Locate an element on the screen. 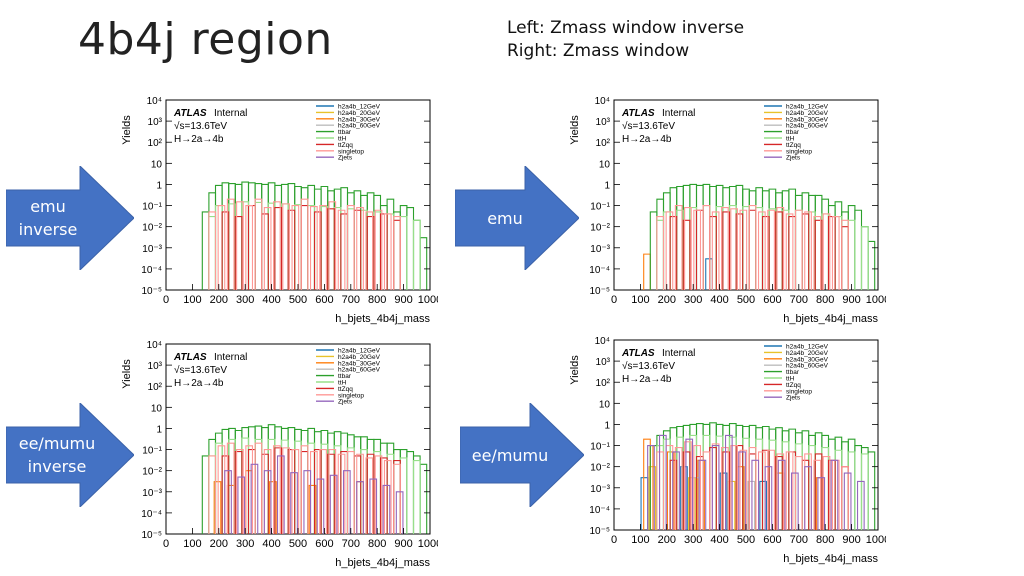  arrow-label: emu inverse is located at coordinates (48, 218).